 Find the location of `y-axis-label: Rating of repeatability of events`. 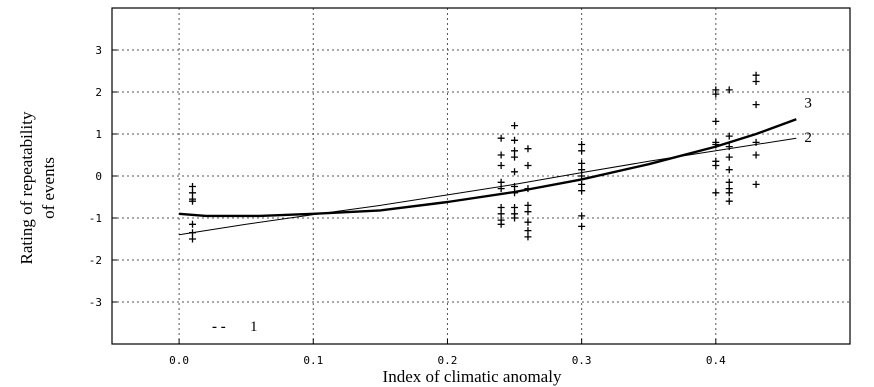

y-axis-label: Rating of repeatability of events is located at coordinates (37, 187).